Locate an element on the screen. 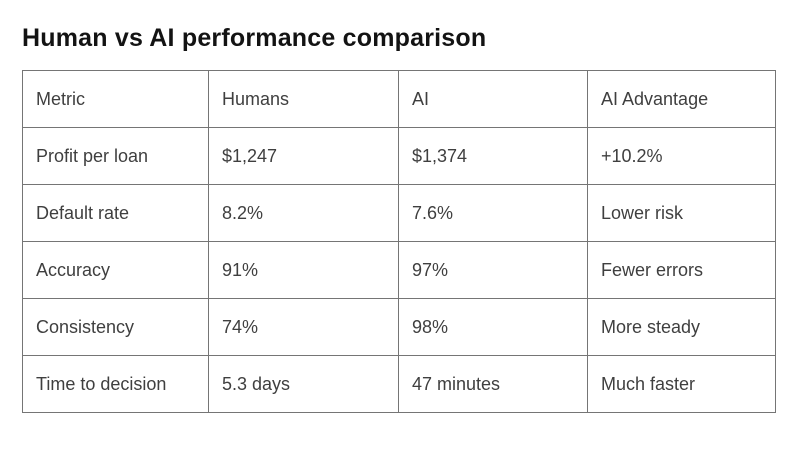  table-row: Default rate 8.2% 7.6% Lower risk is located at coordinates (399, 213).